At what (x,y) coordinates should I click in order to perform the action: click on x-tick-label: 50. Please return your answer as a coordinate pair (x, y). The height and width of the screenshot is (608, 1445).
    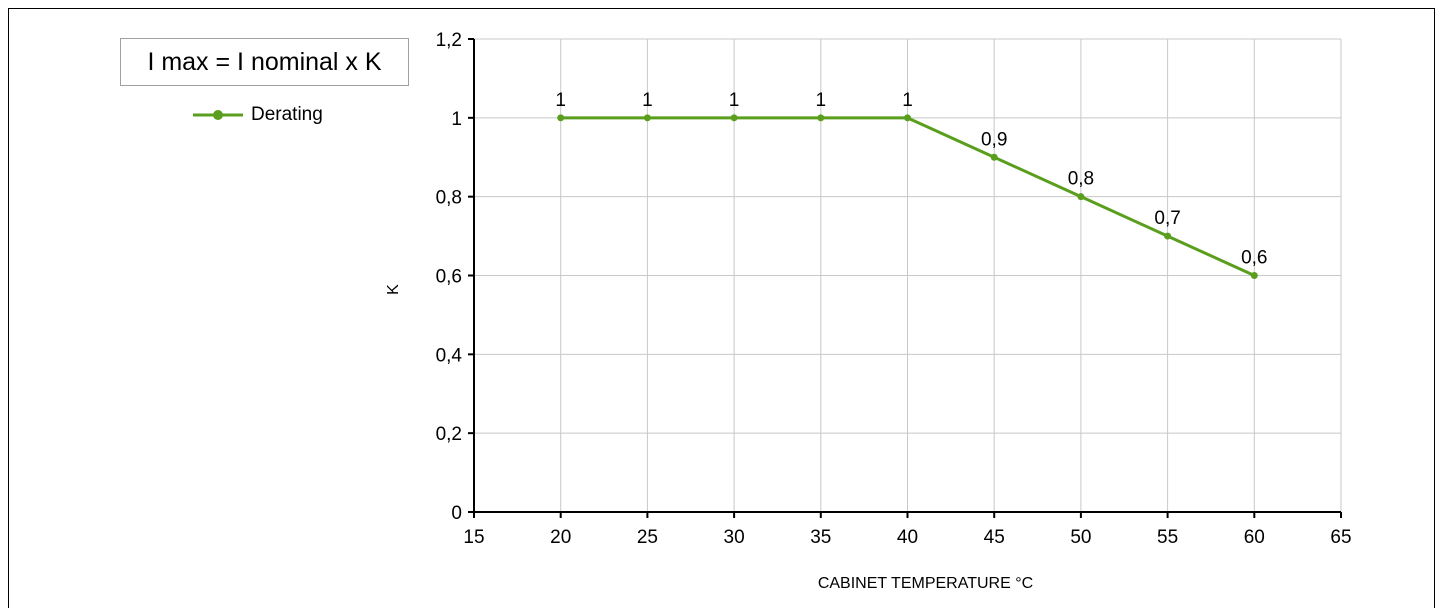
    Looking at the image, I should click on (1080, 537).